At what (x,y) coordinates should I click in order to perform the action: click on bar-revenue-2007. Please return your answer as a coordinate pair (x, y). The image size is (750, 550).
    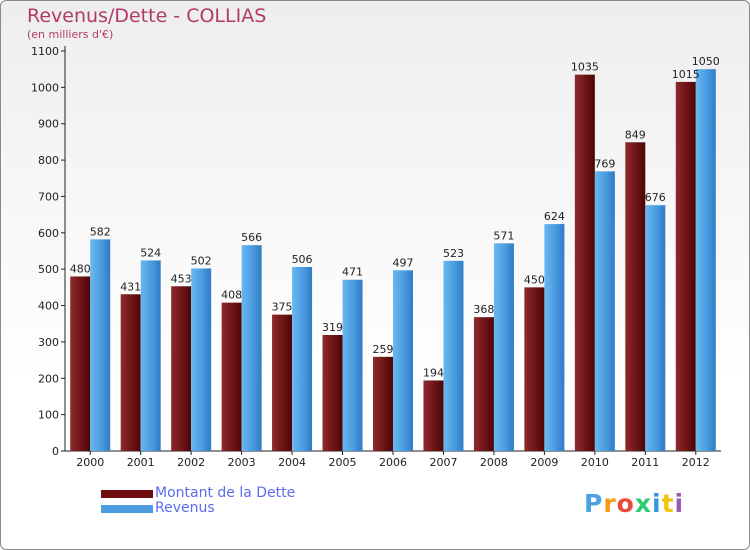
    Looking at the image, I should click on (453, 355).